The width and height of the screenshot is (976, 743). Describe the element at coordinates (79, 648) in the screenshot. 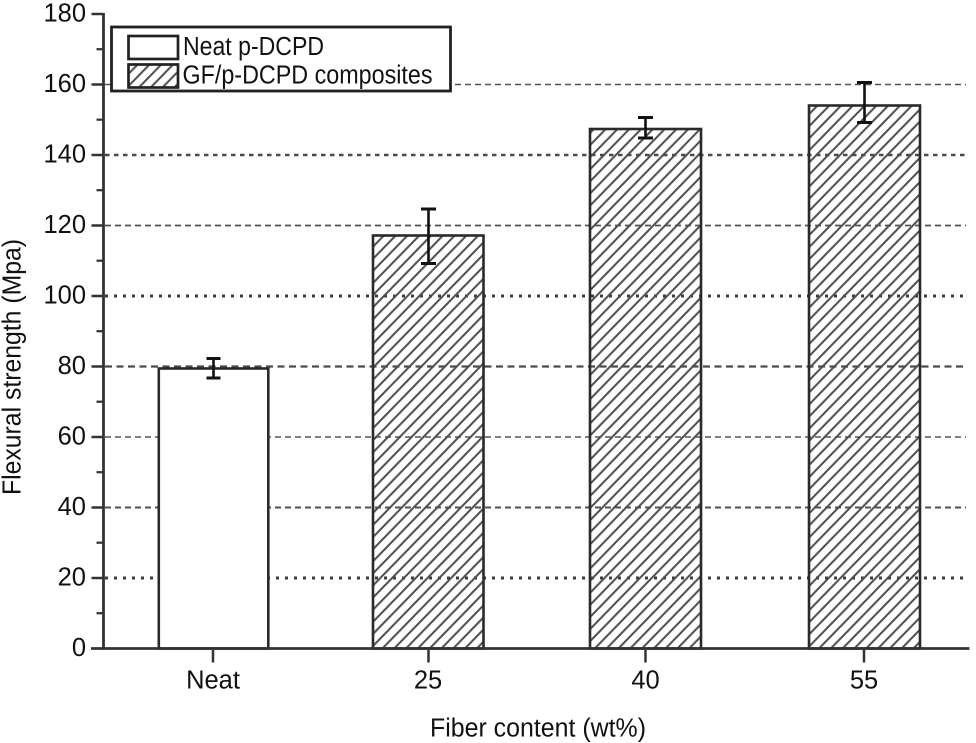

I see `svg-text: 0` at that location.